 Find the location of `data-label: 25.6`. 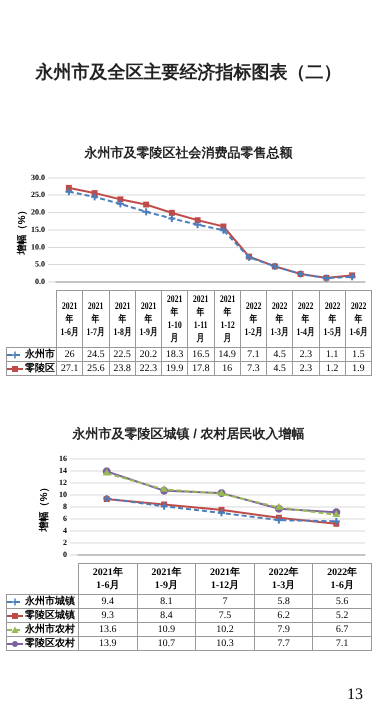

data-label: 25.6 is located at coordinates (95, 369).